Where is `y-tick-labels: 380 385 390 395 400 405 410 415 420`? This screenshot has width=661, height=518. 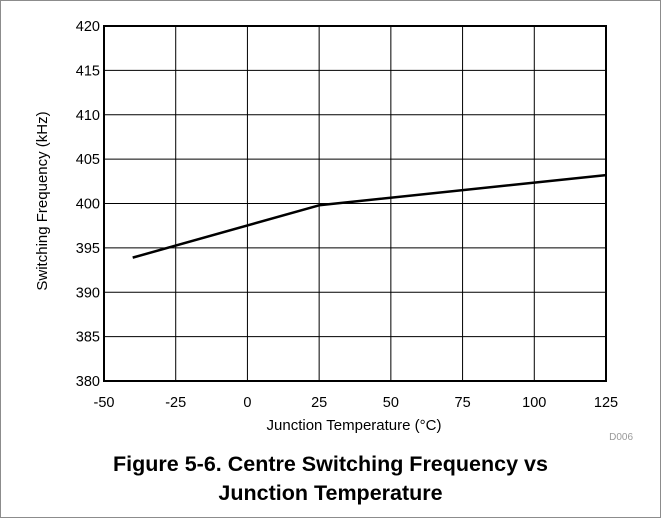
y-tick-labels: 380 385 390 395 400 405 410 415 420 is located at coordinates (88, 204).